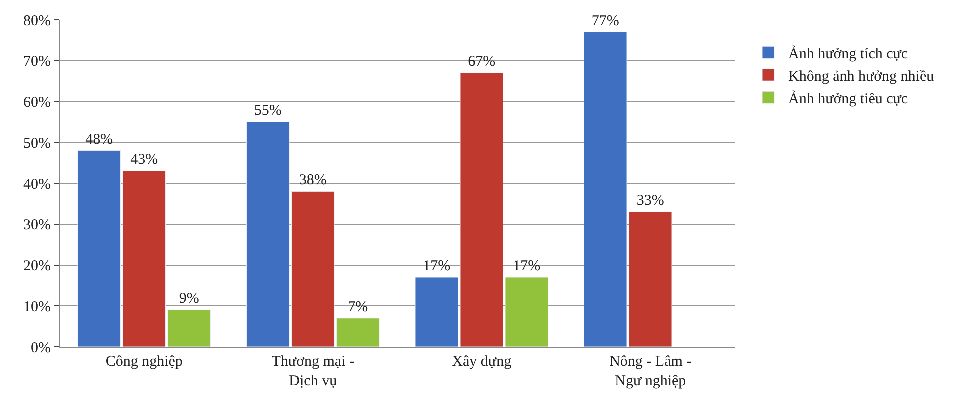 The width and height of the screenshot is (965, 407). I want to click on y-tick-label: 0%, so click(41, 348).